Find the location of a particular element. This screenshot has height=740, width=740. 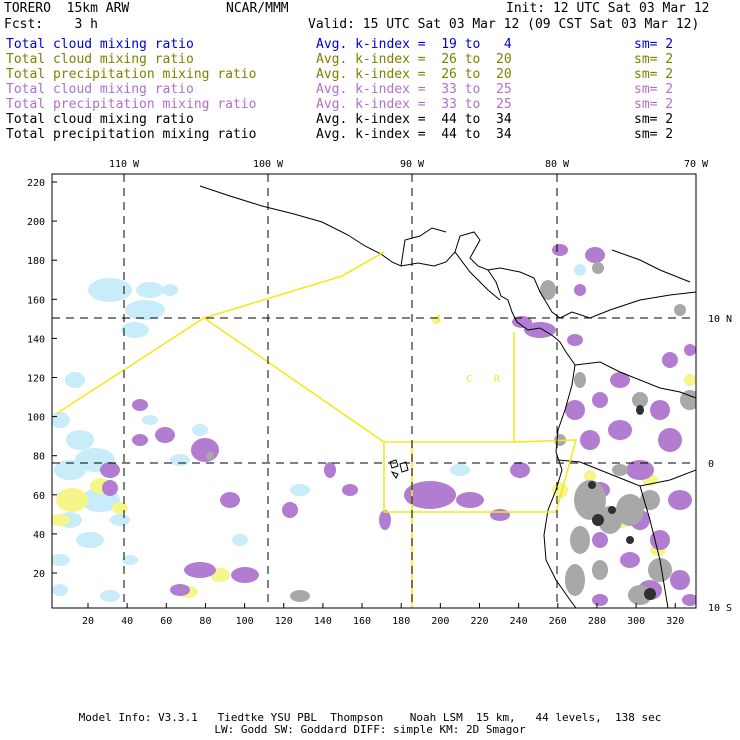

y-tick-label: 100 is located at coordinates (36, 418).